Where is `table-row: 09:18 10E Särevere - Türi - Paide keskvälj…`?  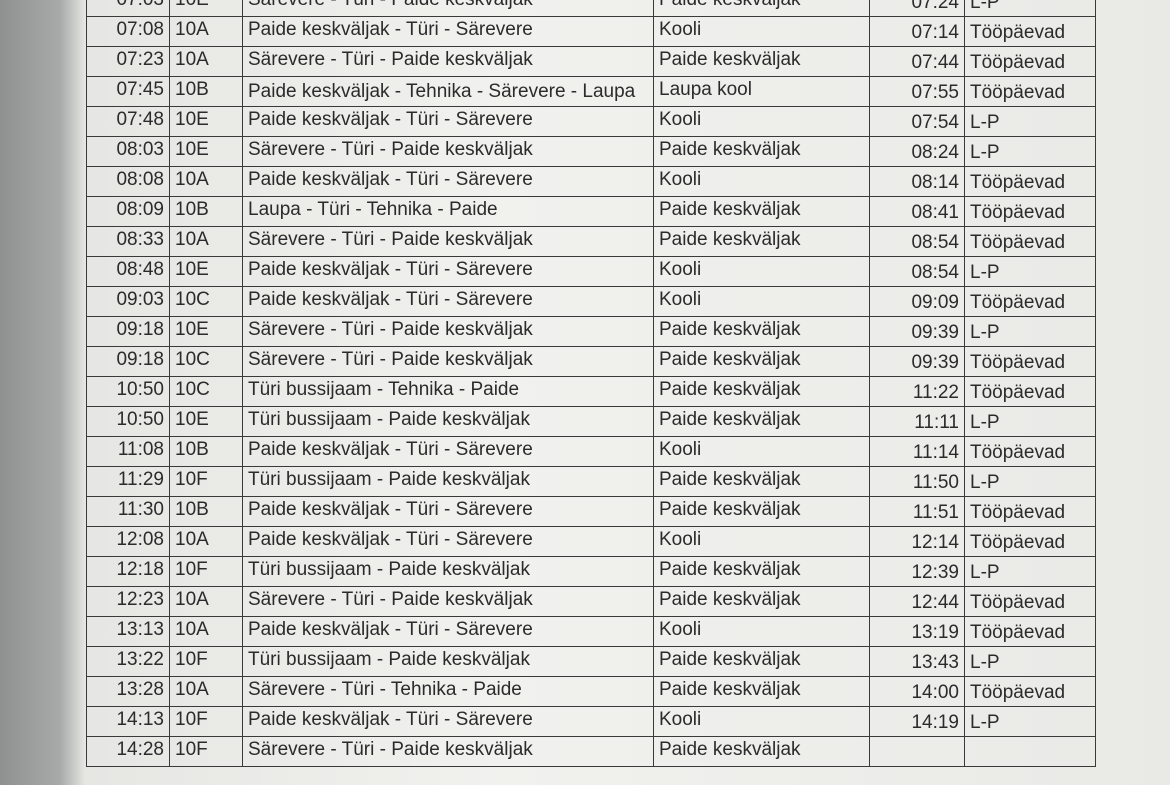
table-row: 09:18 10E Särevere - Türi - Paide keskvälj… is located at coordinates (591, 331).